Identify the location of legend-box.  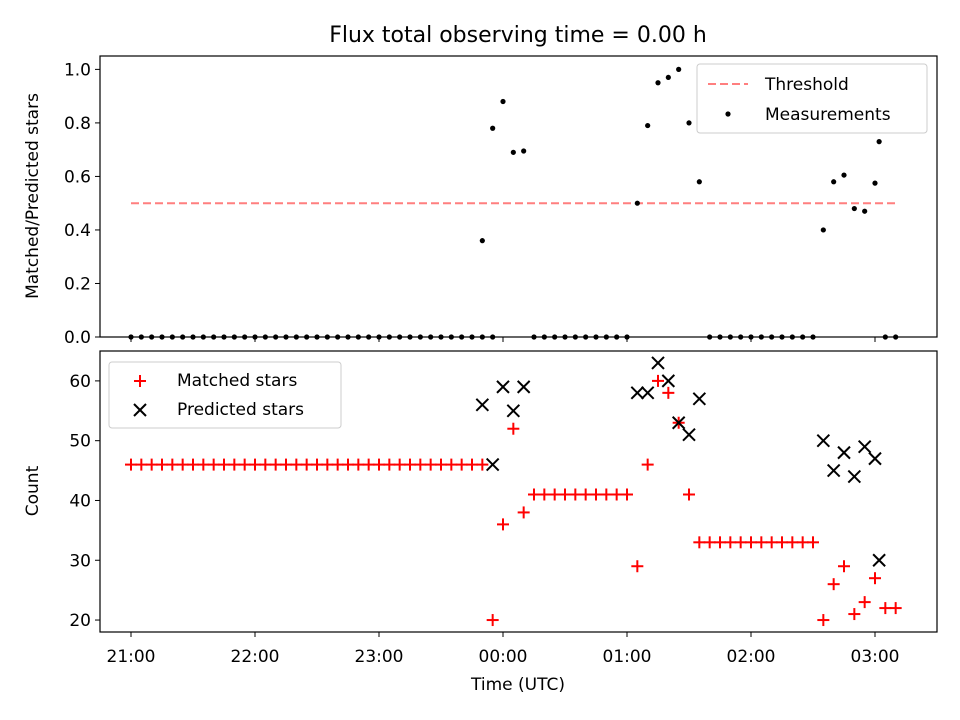
(812, 98).